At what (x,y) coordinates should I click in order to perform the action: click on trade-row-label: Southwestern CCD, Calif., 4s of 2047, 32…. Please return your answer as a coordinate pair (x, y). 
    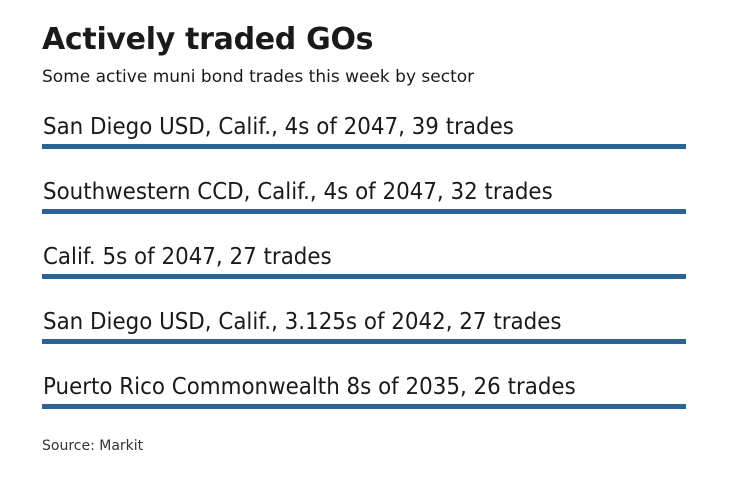
    Looking at the image, I should click on (298, 192).